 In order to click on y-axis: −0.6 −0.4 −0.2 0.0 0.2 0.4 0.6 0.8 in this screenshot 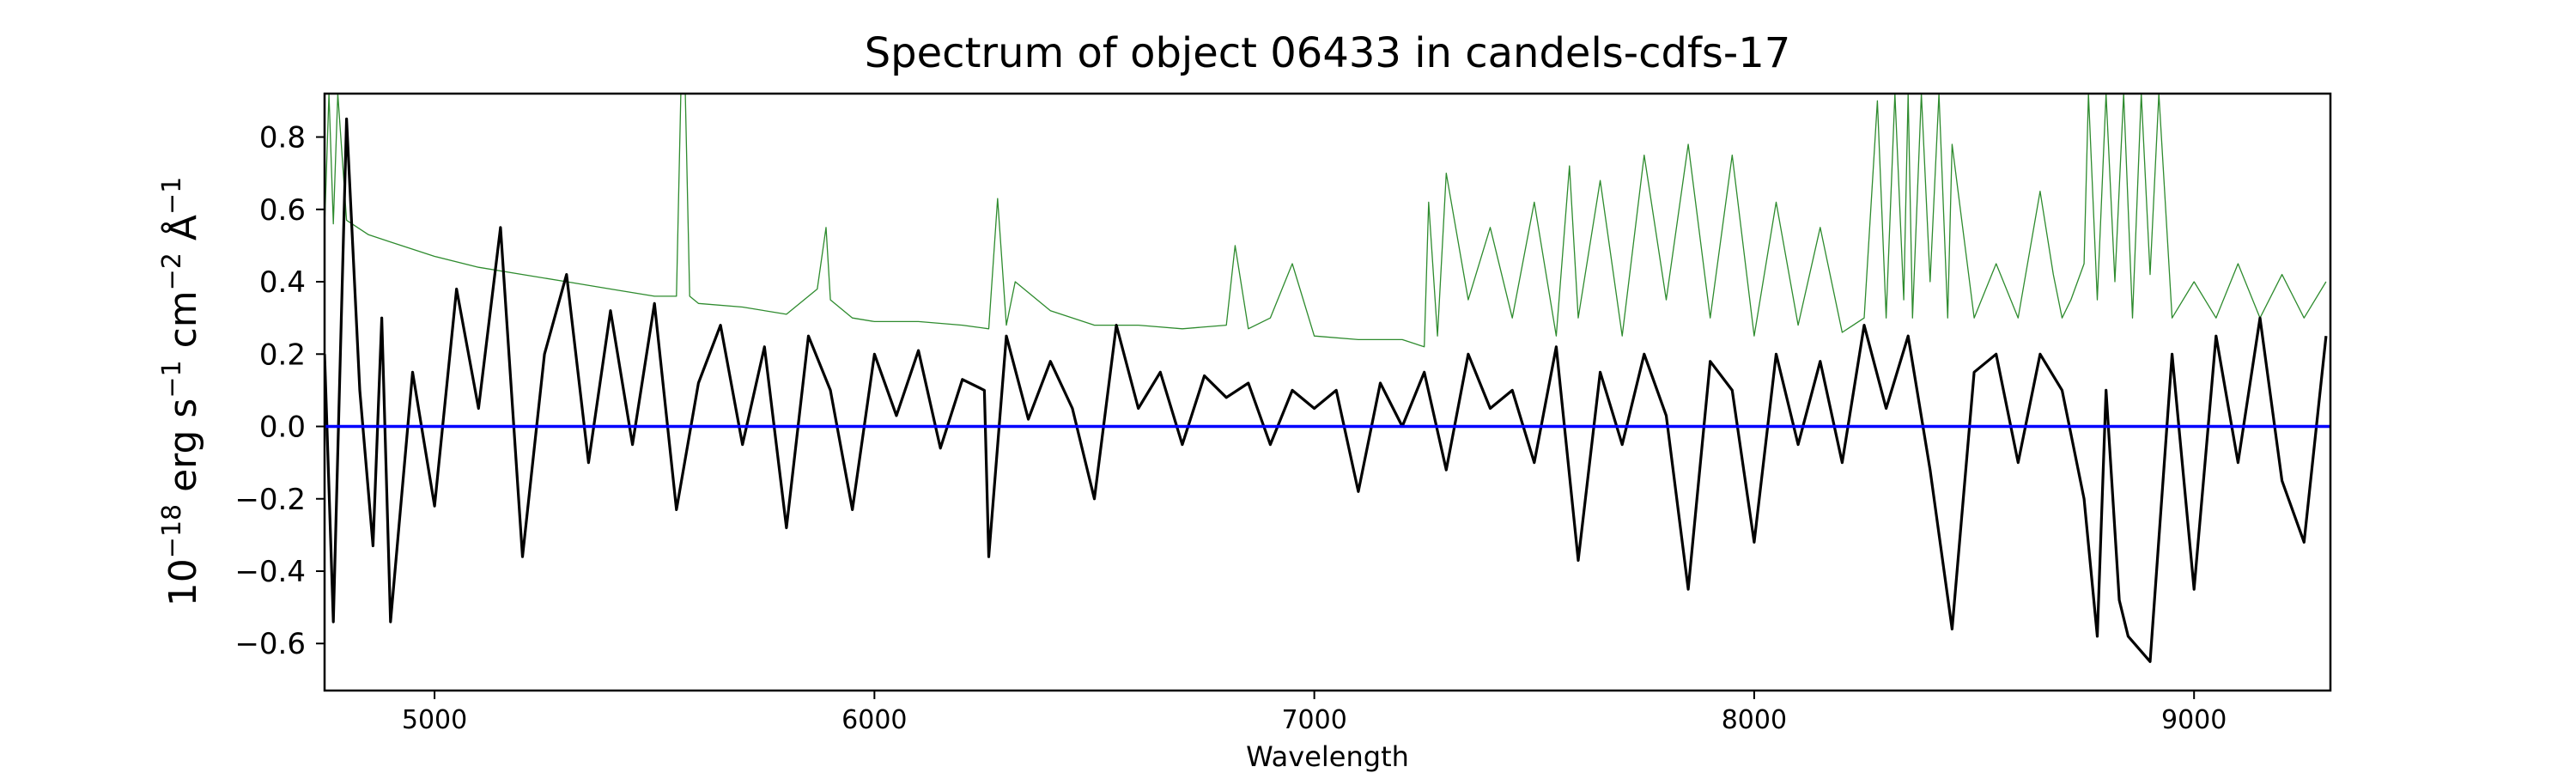, I will do `click(280, 391)`.